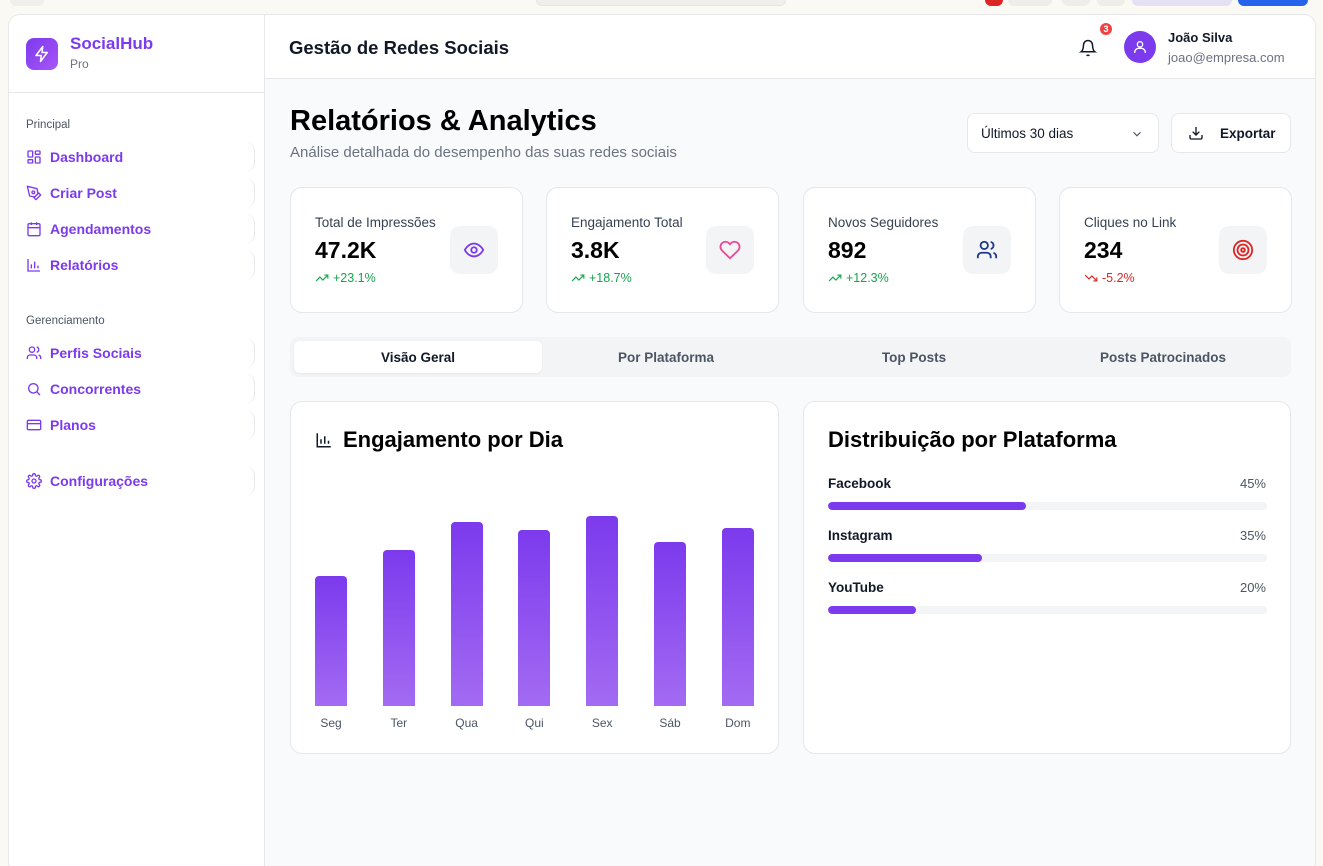 The image size is (1323, 866). What do you see at coordinates (34, 157) in the screenshot?
I see `dashboard-icon` at bounding box center [34, 157].